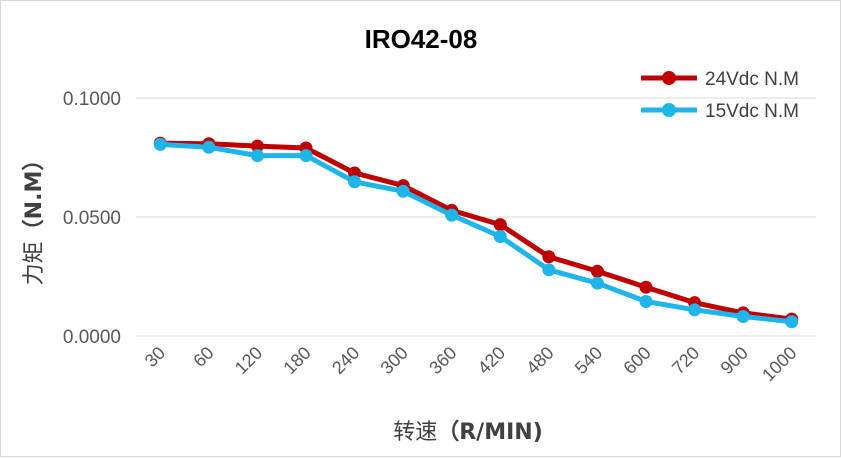 The width and height of the screenshot is (841, 458). Describe the element at coordinates (394, 360) in the screenshot. I see `x-tick-label: 300` at that location.